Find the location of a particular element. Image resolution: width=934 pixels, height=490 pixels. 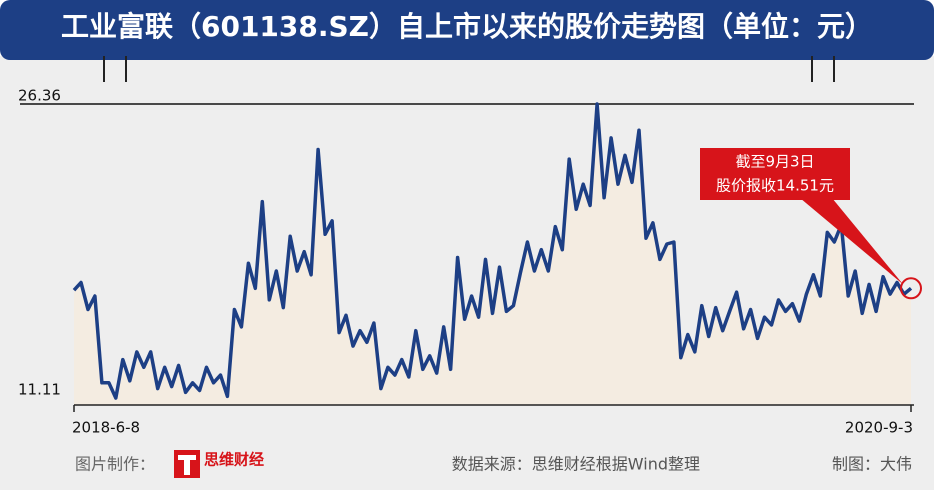

annotation-text: 截至9月3日 is located at coordinates (774, 162).